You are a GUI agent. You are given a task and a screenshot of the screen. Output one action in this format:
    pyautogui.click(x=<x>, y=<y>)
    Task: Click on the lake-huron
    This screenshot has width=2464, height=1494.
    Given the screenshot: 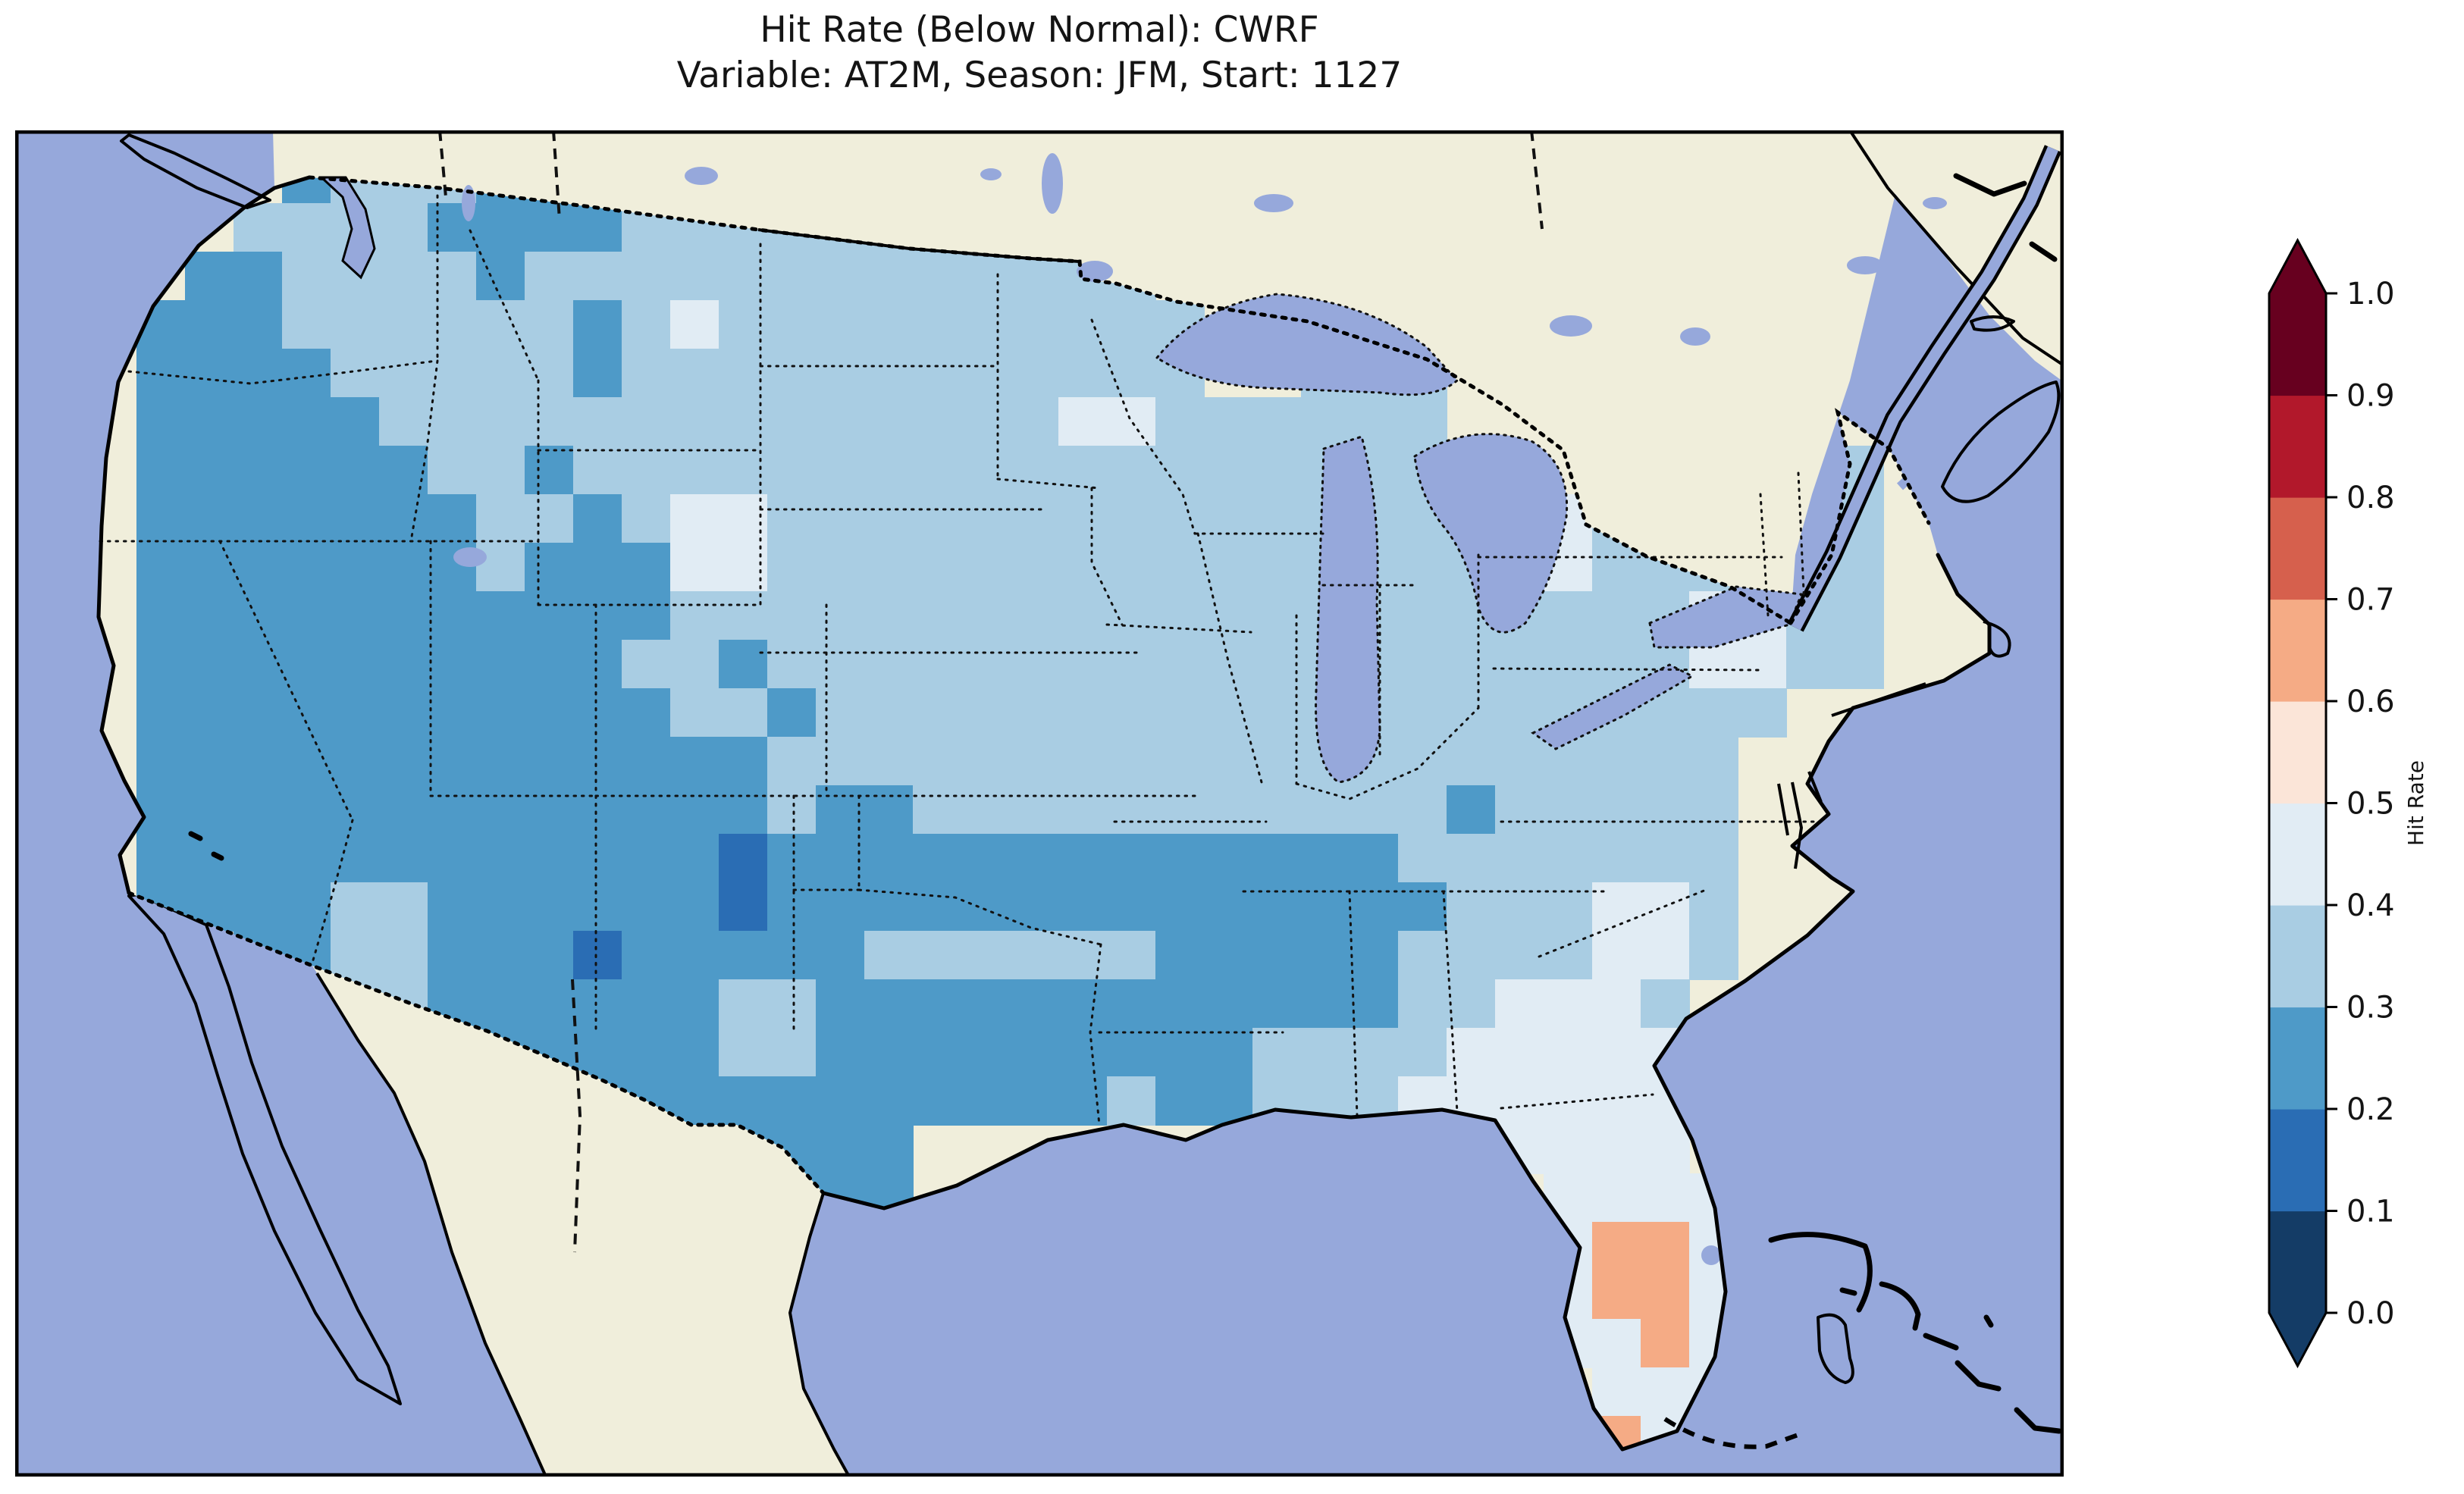 What is the action you would take?
    pyautogui.click(x=1491, y=533)
    